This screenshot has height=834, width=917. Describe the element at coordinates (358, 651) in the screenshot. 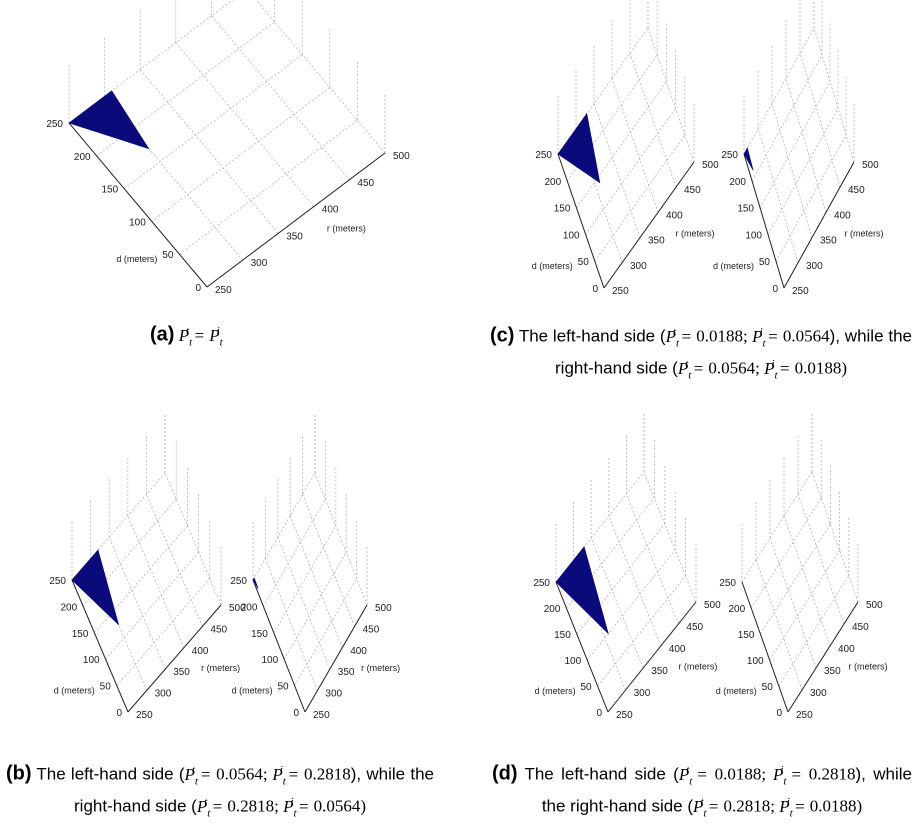

I see `tick-r-b-right-3: 400` at that location.